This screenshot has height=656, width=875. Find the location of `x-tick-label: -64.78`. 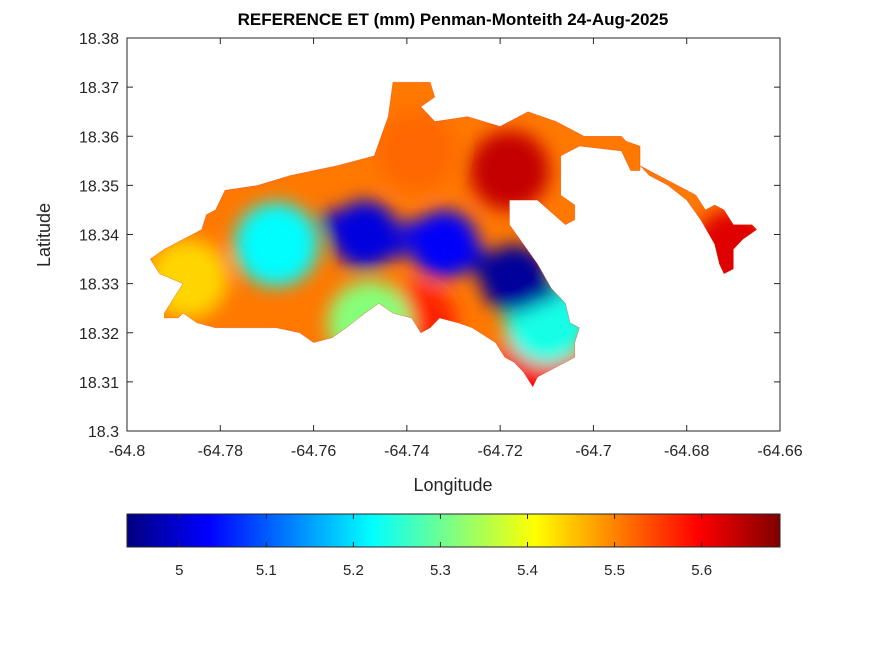

x-tick-label: -64.78 is located at coordinates (220, 451).